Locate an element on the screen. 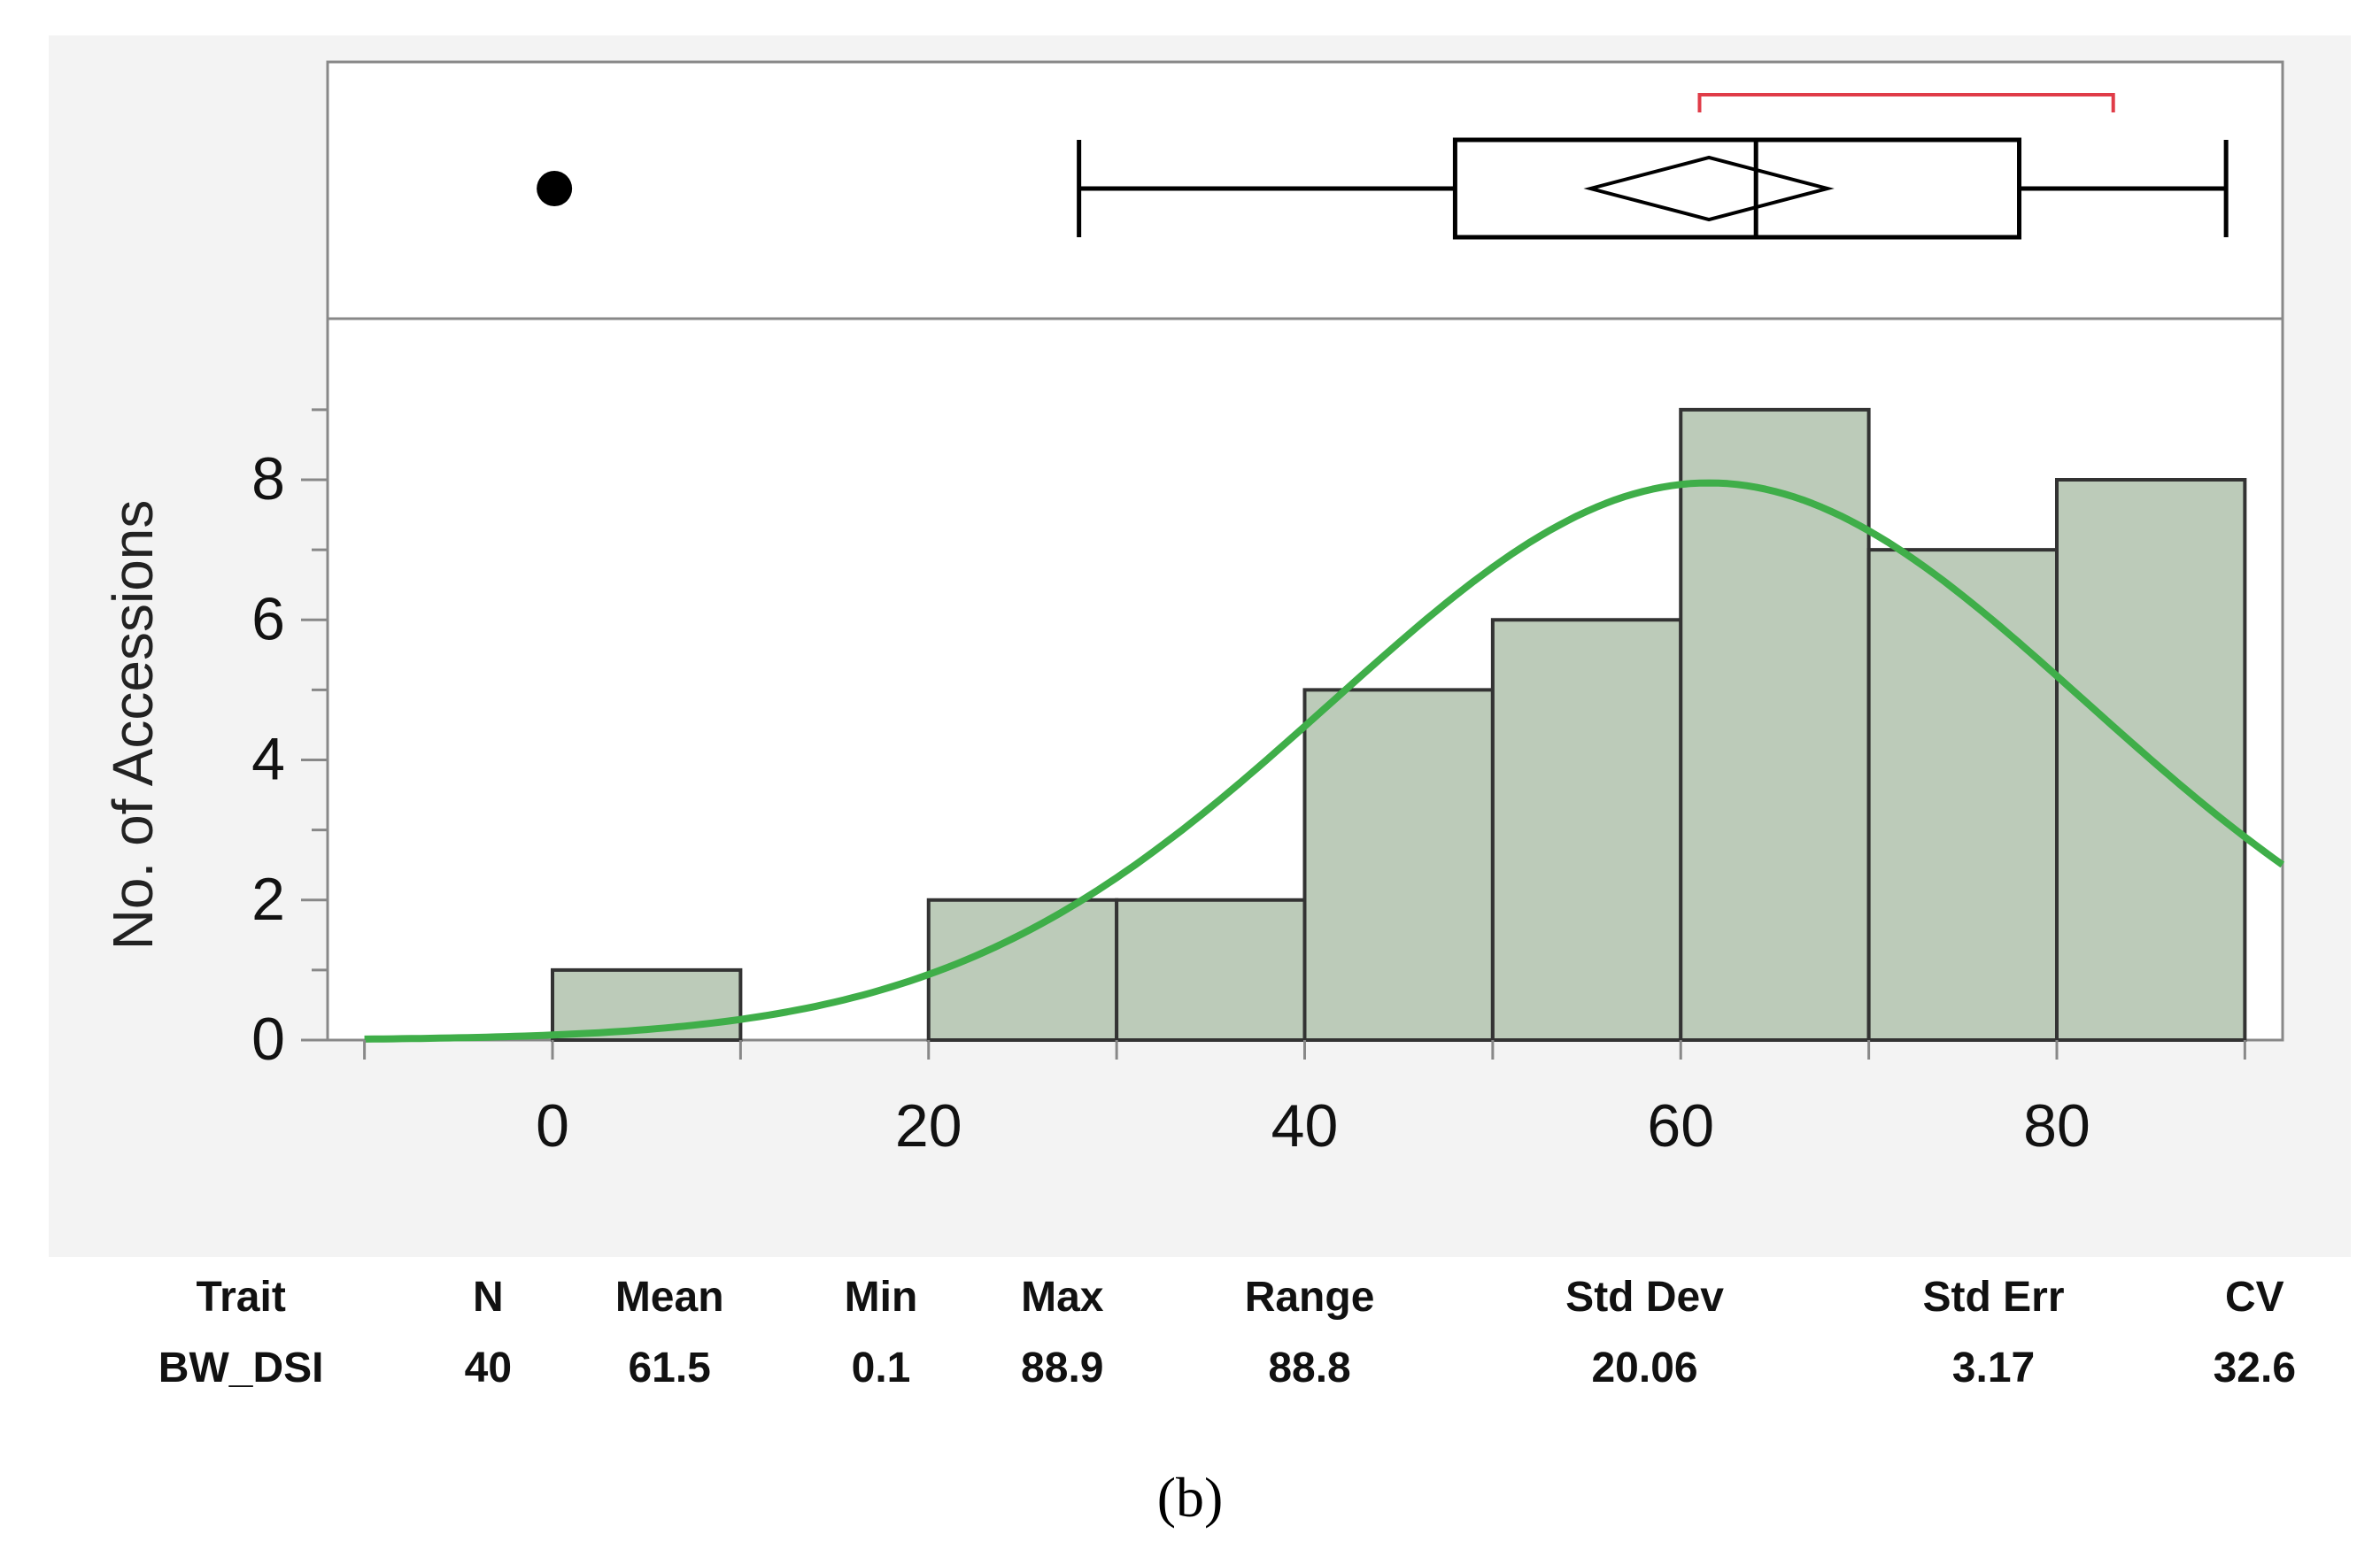 This screenshot has height=1557, width=2380. y-tick-label: 0 is located at coordinates (268, 1039).